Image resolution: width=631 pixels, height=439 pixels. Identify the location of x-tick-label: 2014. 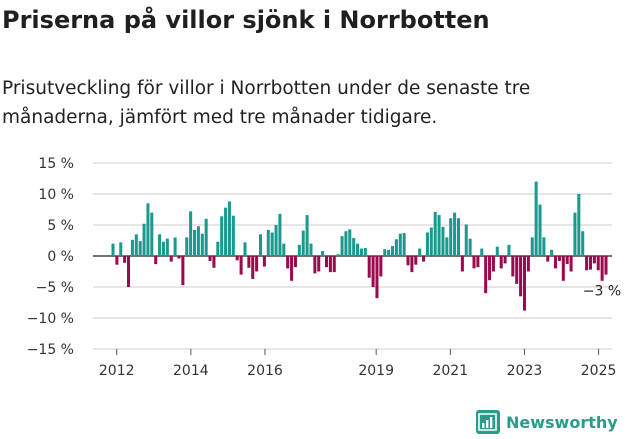
(191, 371).